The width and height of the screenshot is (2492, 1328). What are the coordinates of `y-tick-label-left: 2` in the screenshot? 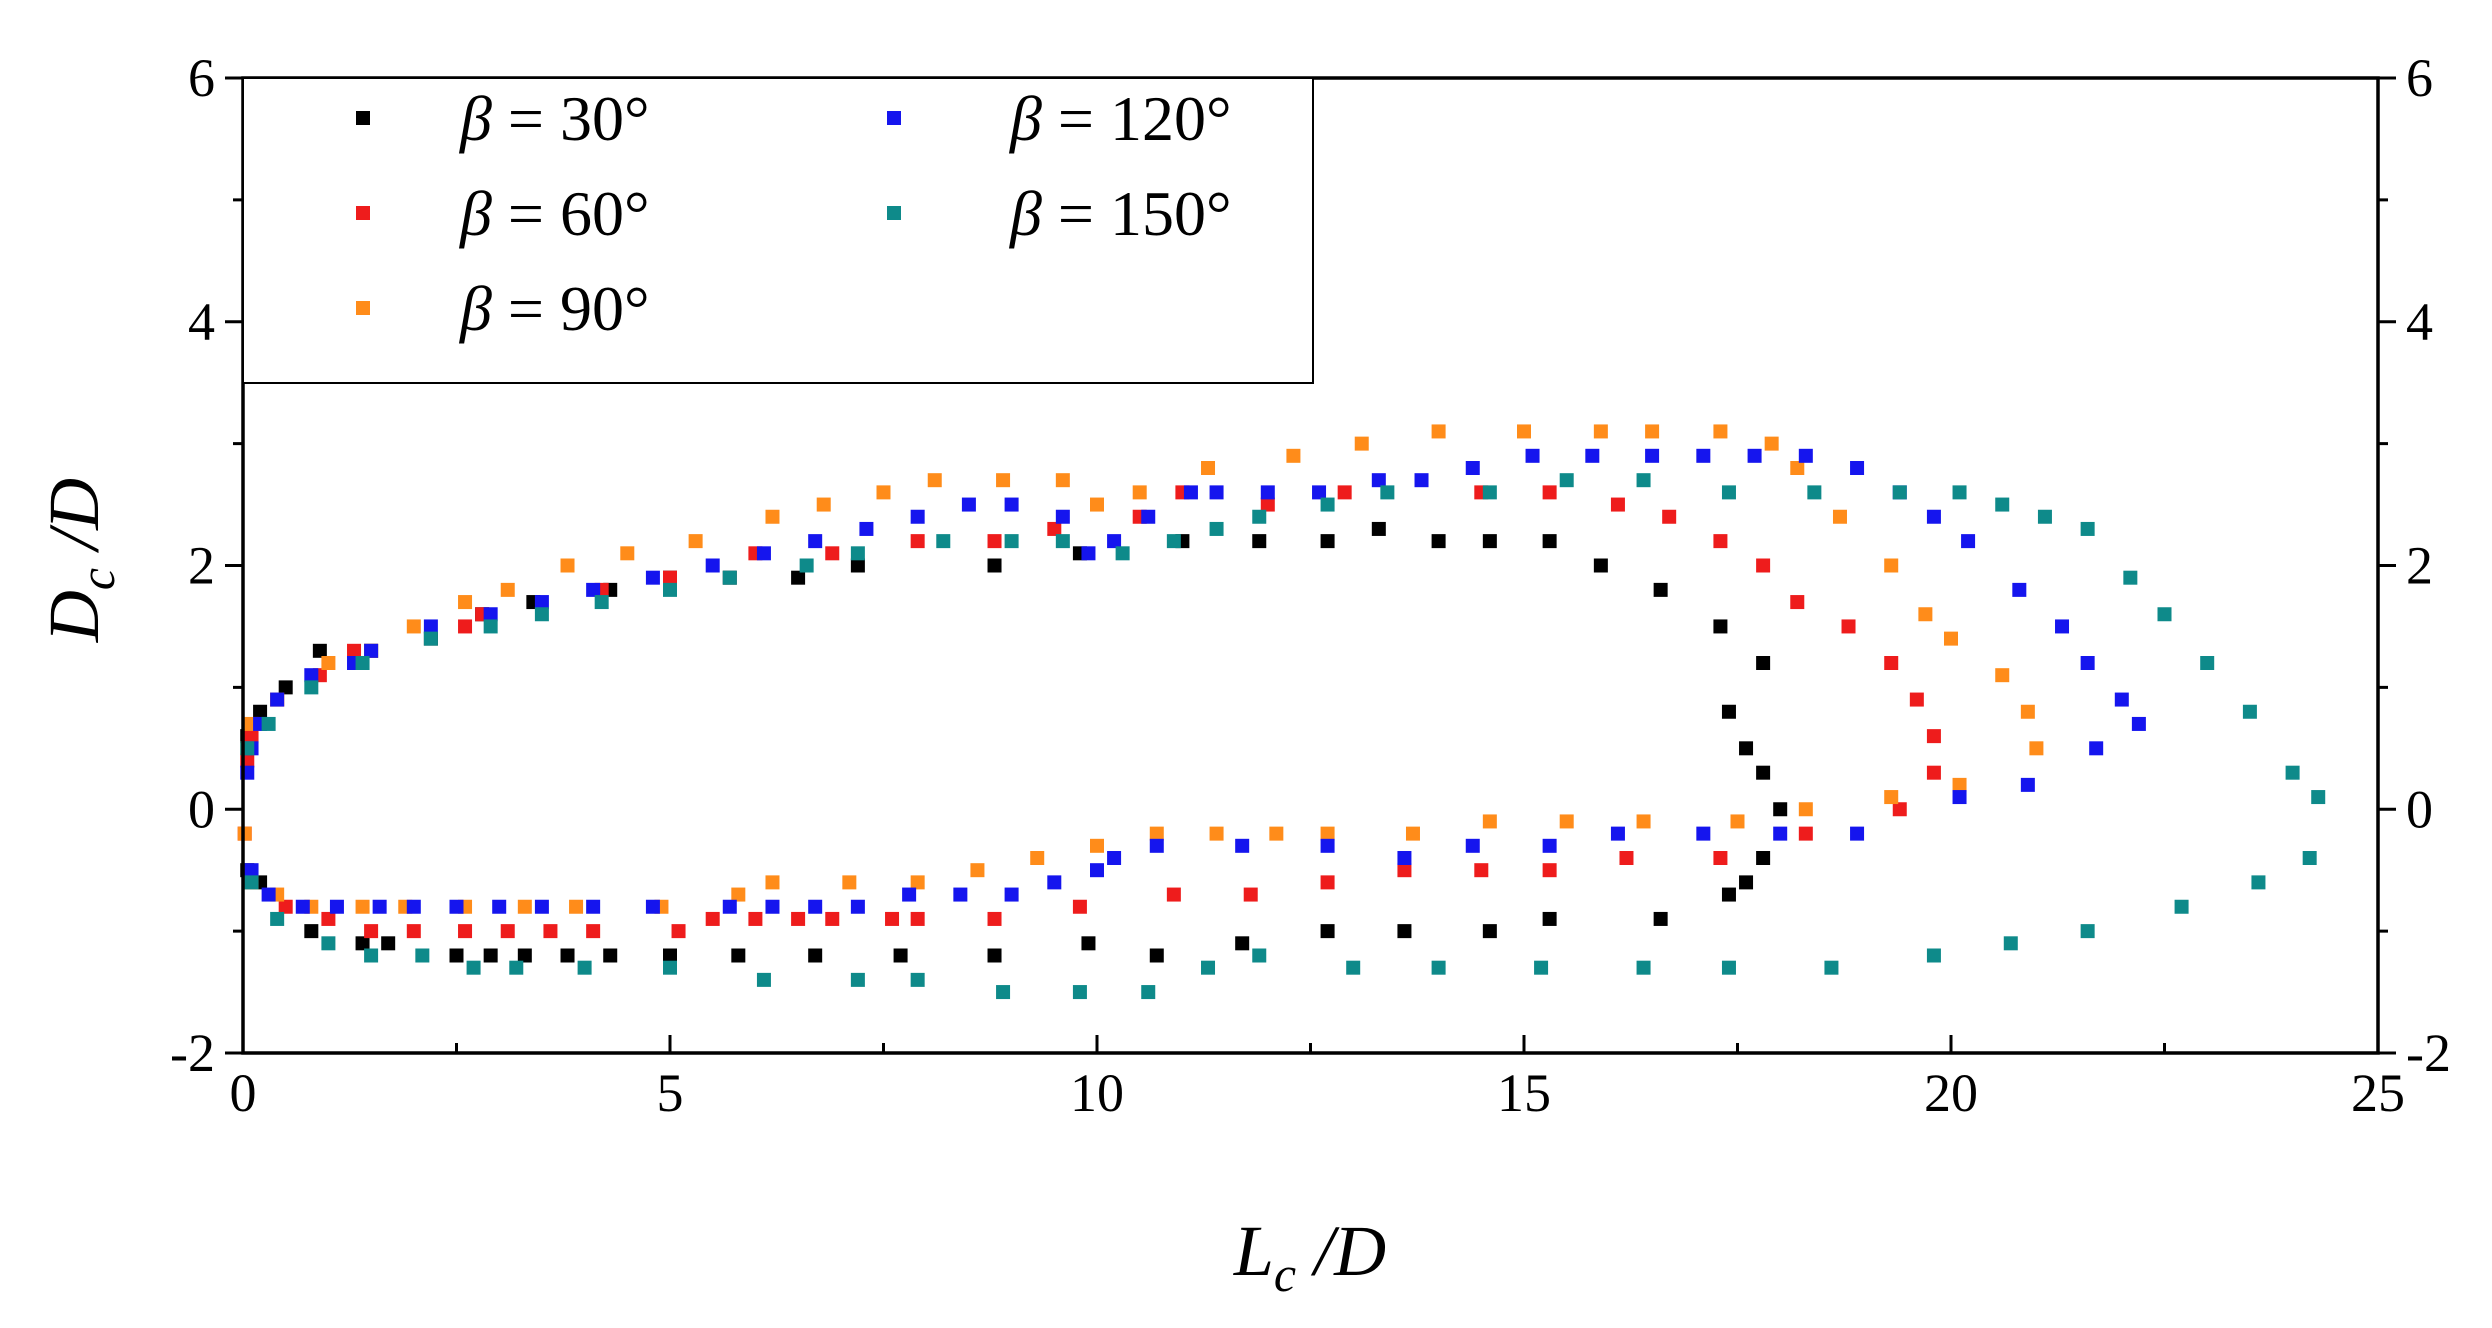 It's located at (201, 566).